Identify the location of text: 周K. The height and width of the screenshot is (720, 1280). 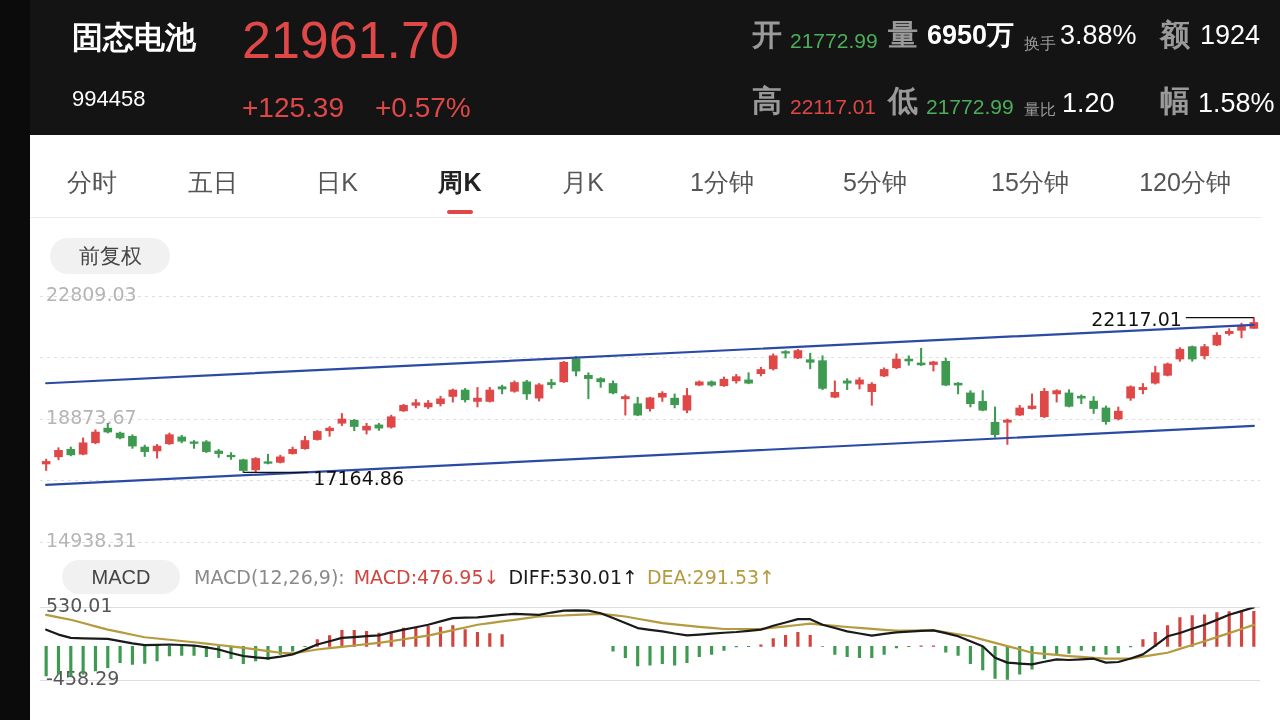
(460, 182).